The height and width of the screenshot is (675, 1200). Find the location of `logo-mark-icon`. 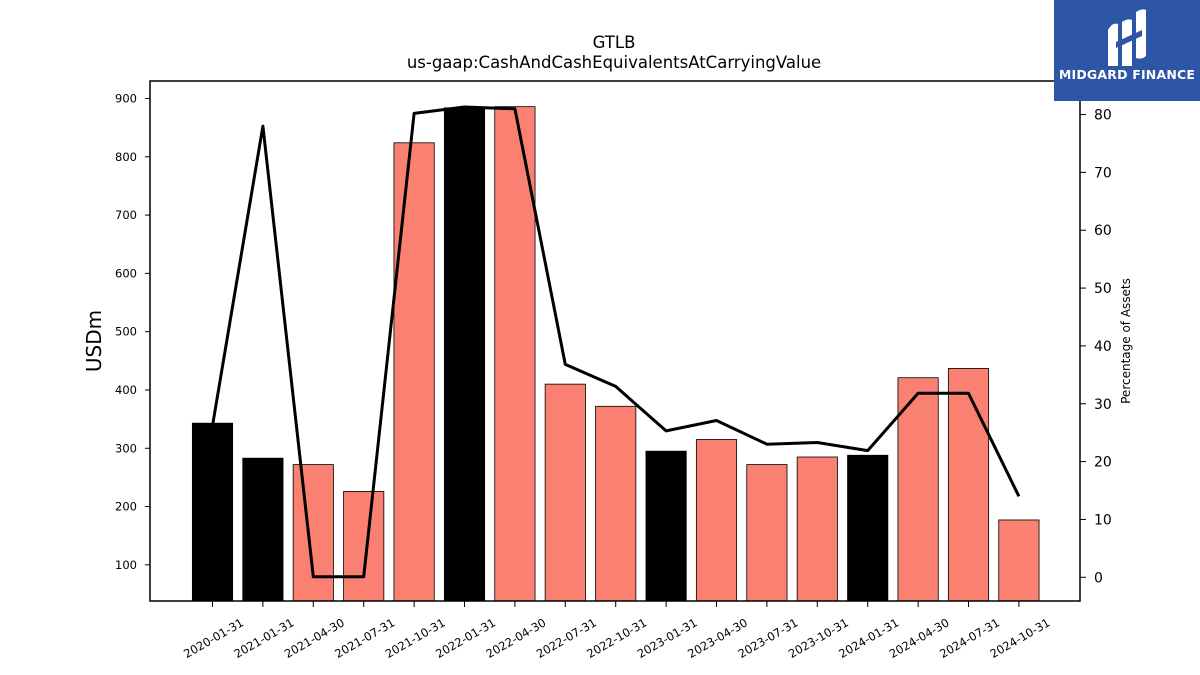

logo-mark-icon is located at coordinates (1127, 37).